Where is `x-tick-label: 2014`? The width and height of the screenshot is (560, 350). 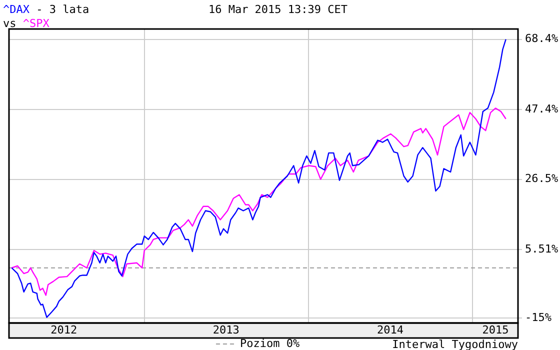 x-tick-label: 2014 is located at coordinates (390, 329).